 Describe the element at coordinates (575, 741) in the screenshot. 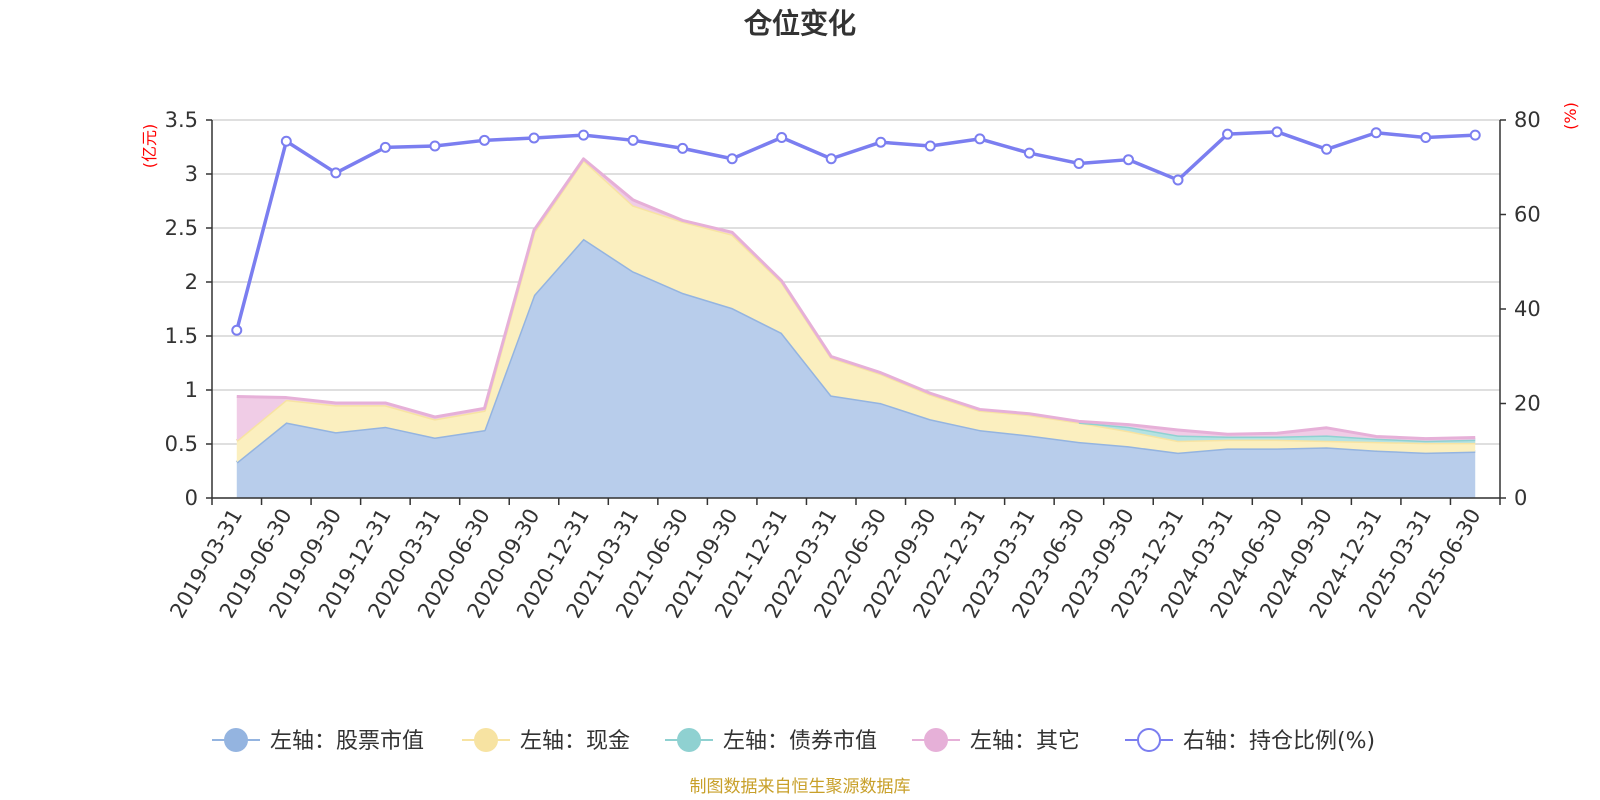

I see `legend-label: 左轴：现金` at that location.